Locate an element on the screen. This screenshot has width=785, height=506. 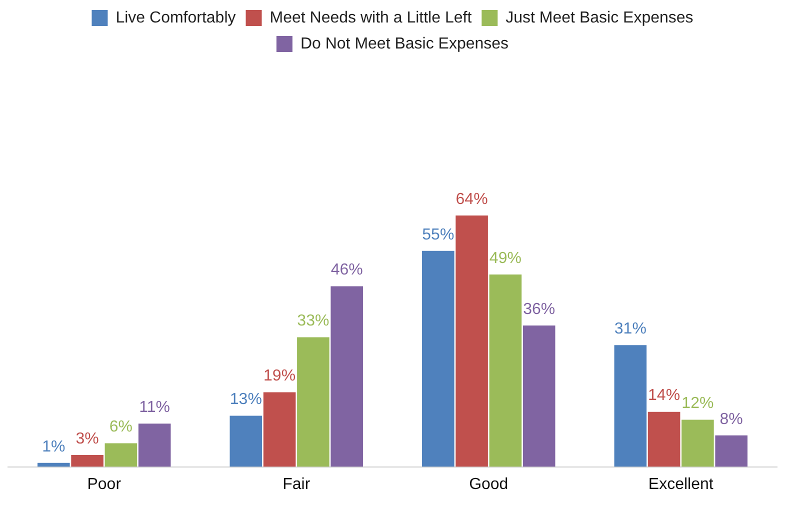
data-label: 33% is located at coordinates (313, 321).